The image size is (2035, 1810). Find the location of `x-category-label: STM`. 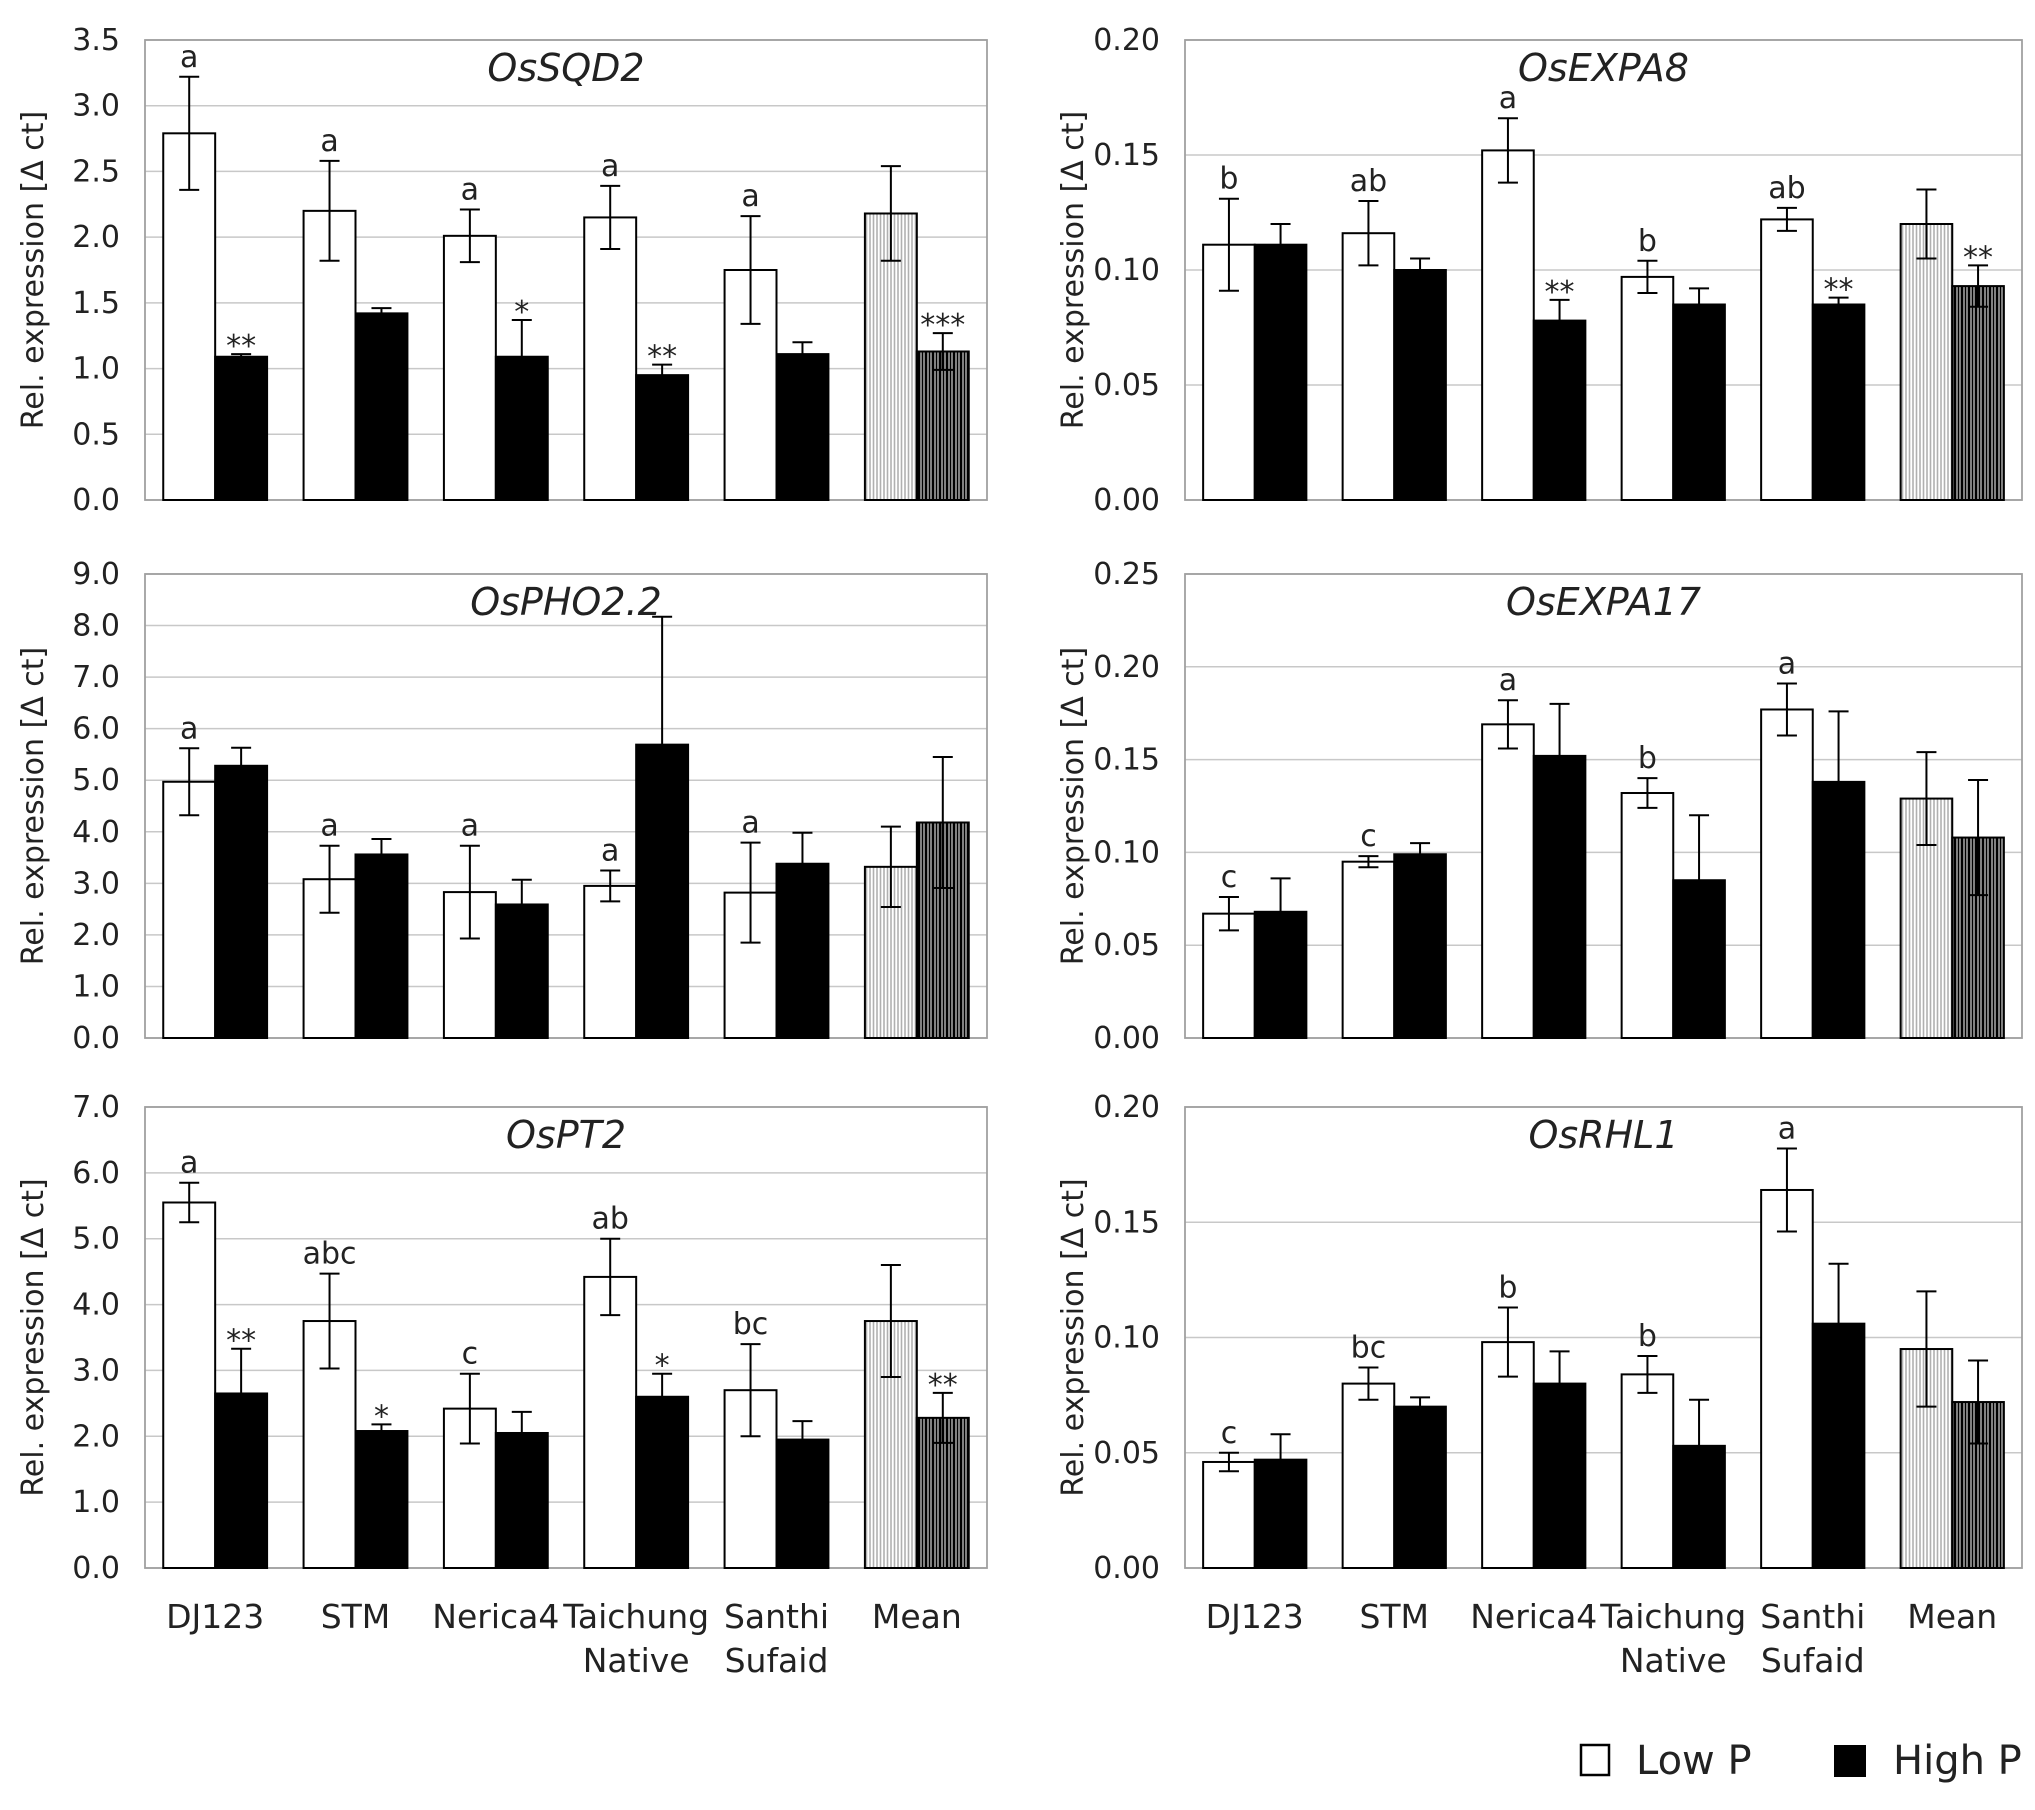

x-category-label: STM is located at coordinates (356, 1616).